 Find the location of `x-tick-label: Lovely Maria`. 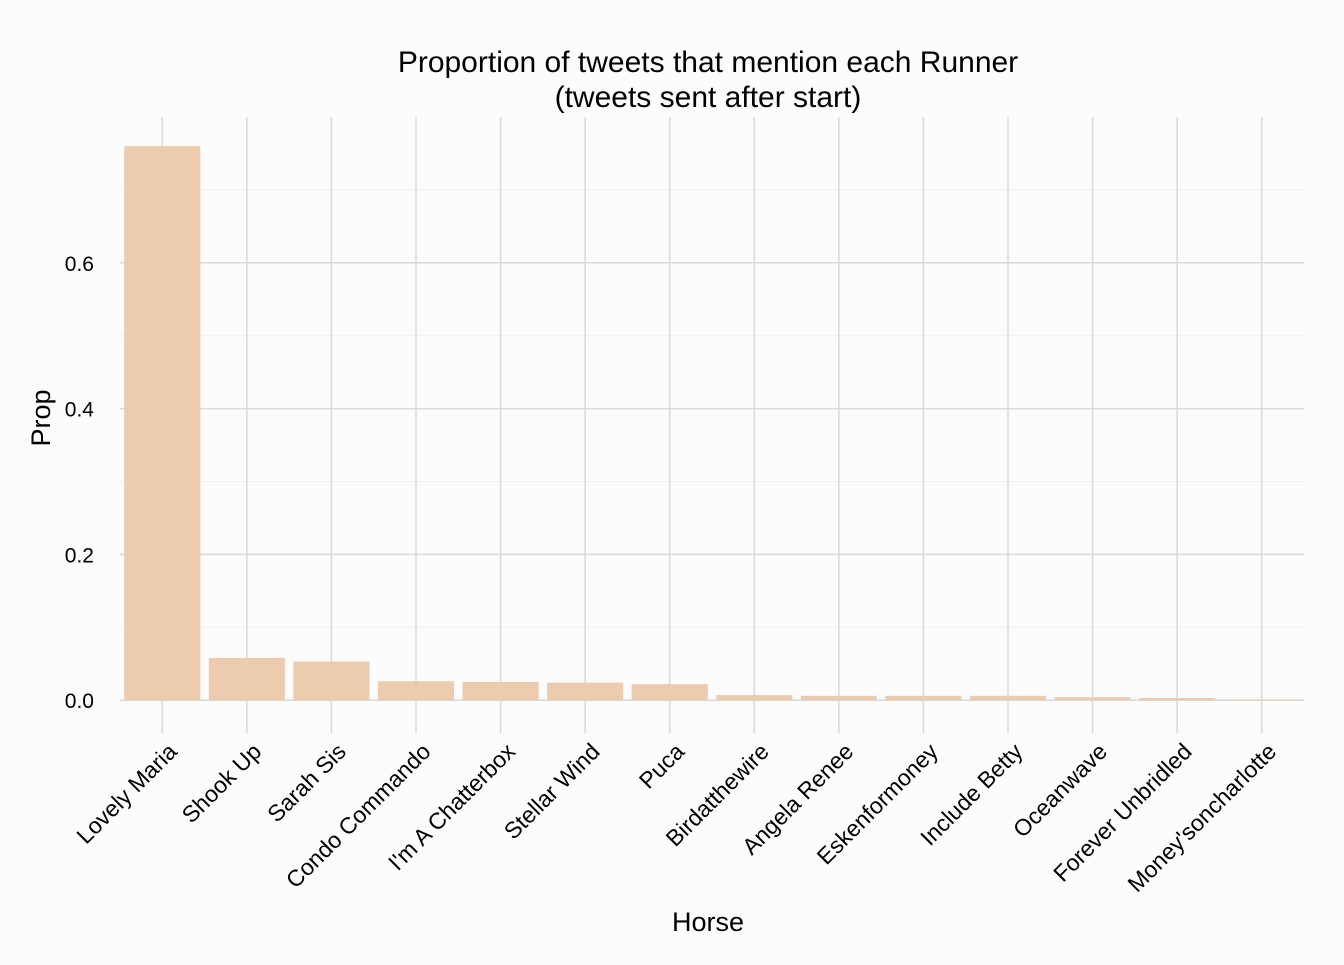

x-tick-label: Lovely Maria is located at coordinates (126, 793).